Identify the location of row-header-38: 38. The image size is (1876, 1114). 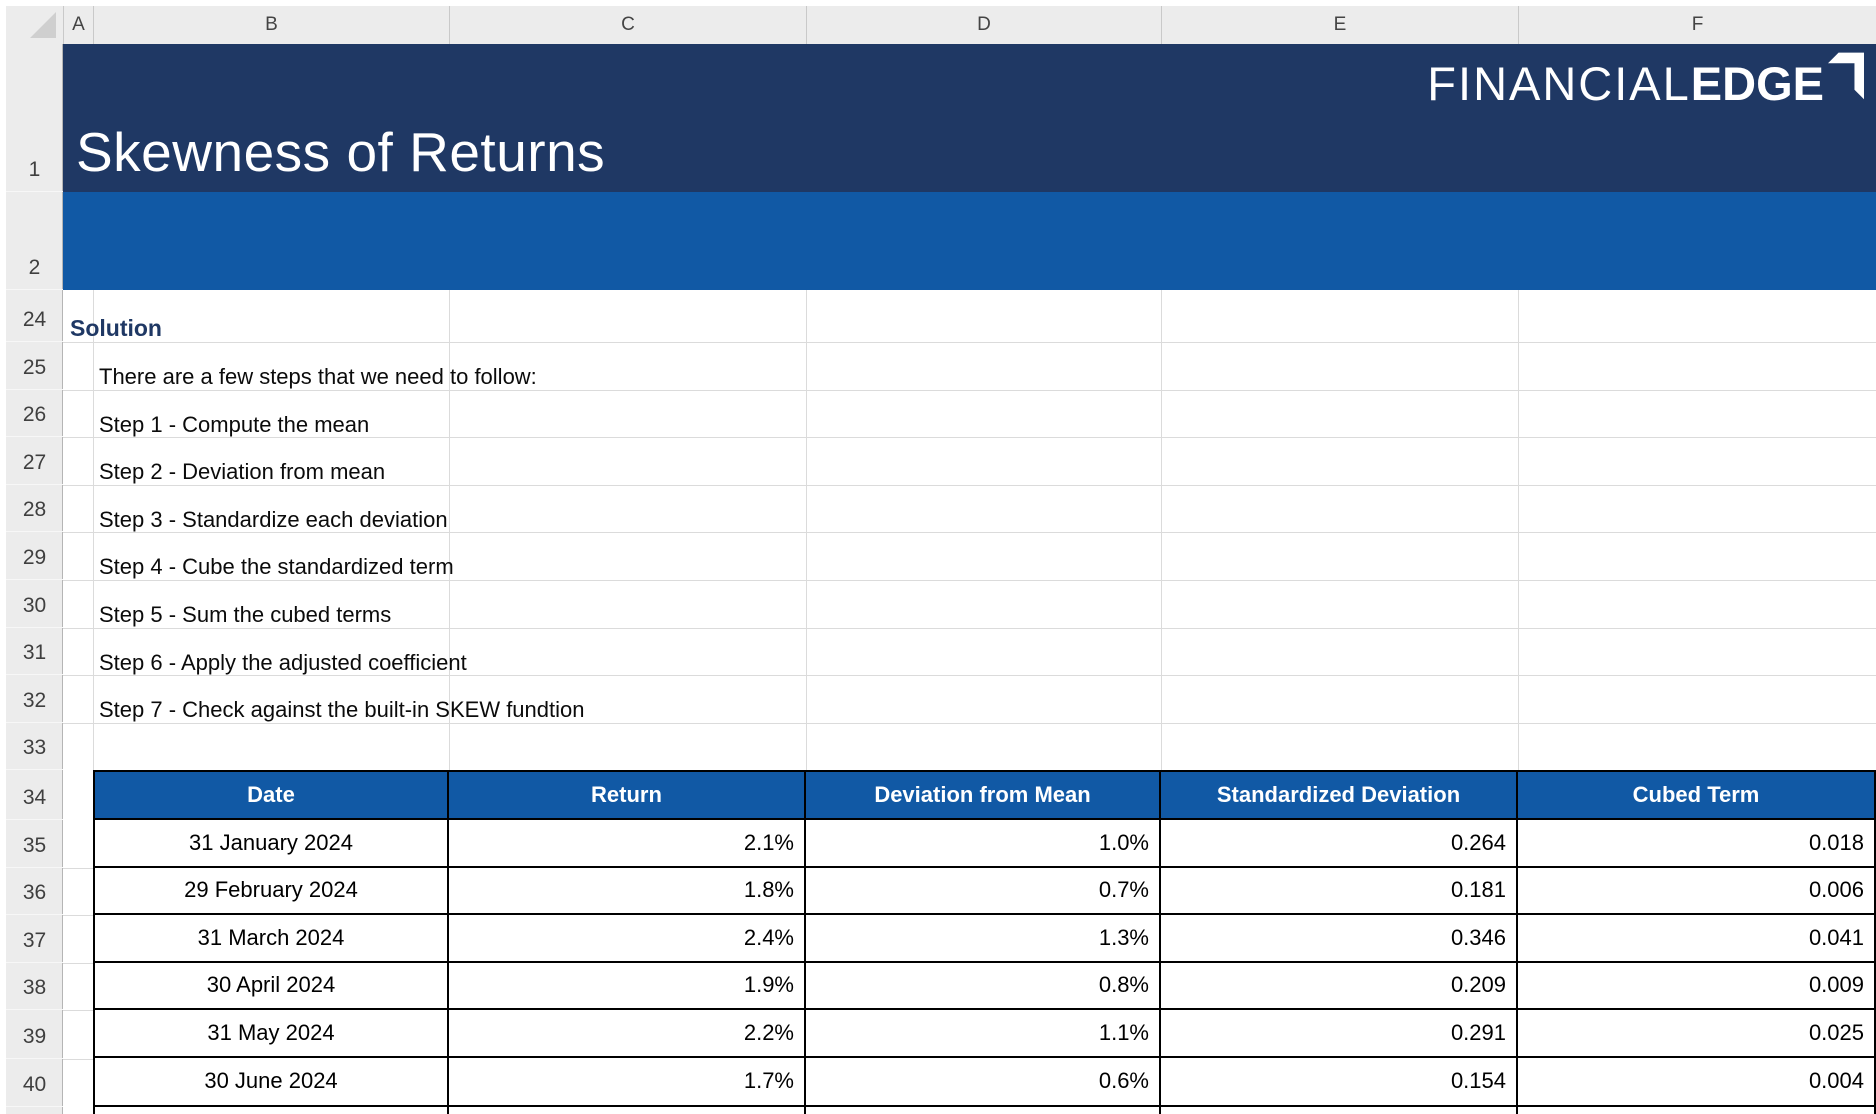
(34, 986).